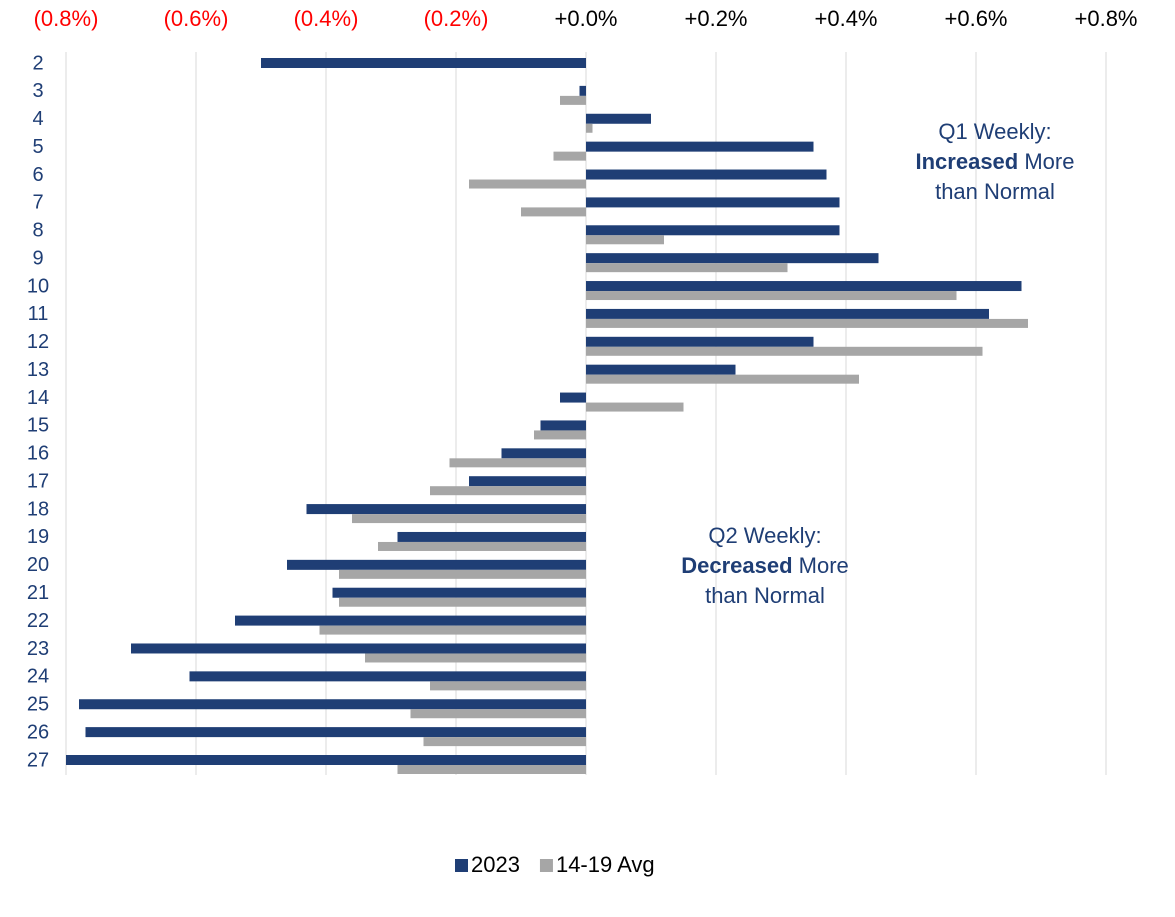 The image size is (1175, 917). Describe the element at coordinates (38, 732) in the screenshot. I see `y-tick-label: 26` at that location.